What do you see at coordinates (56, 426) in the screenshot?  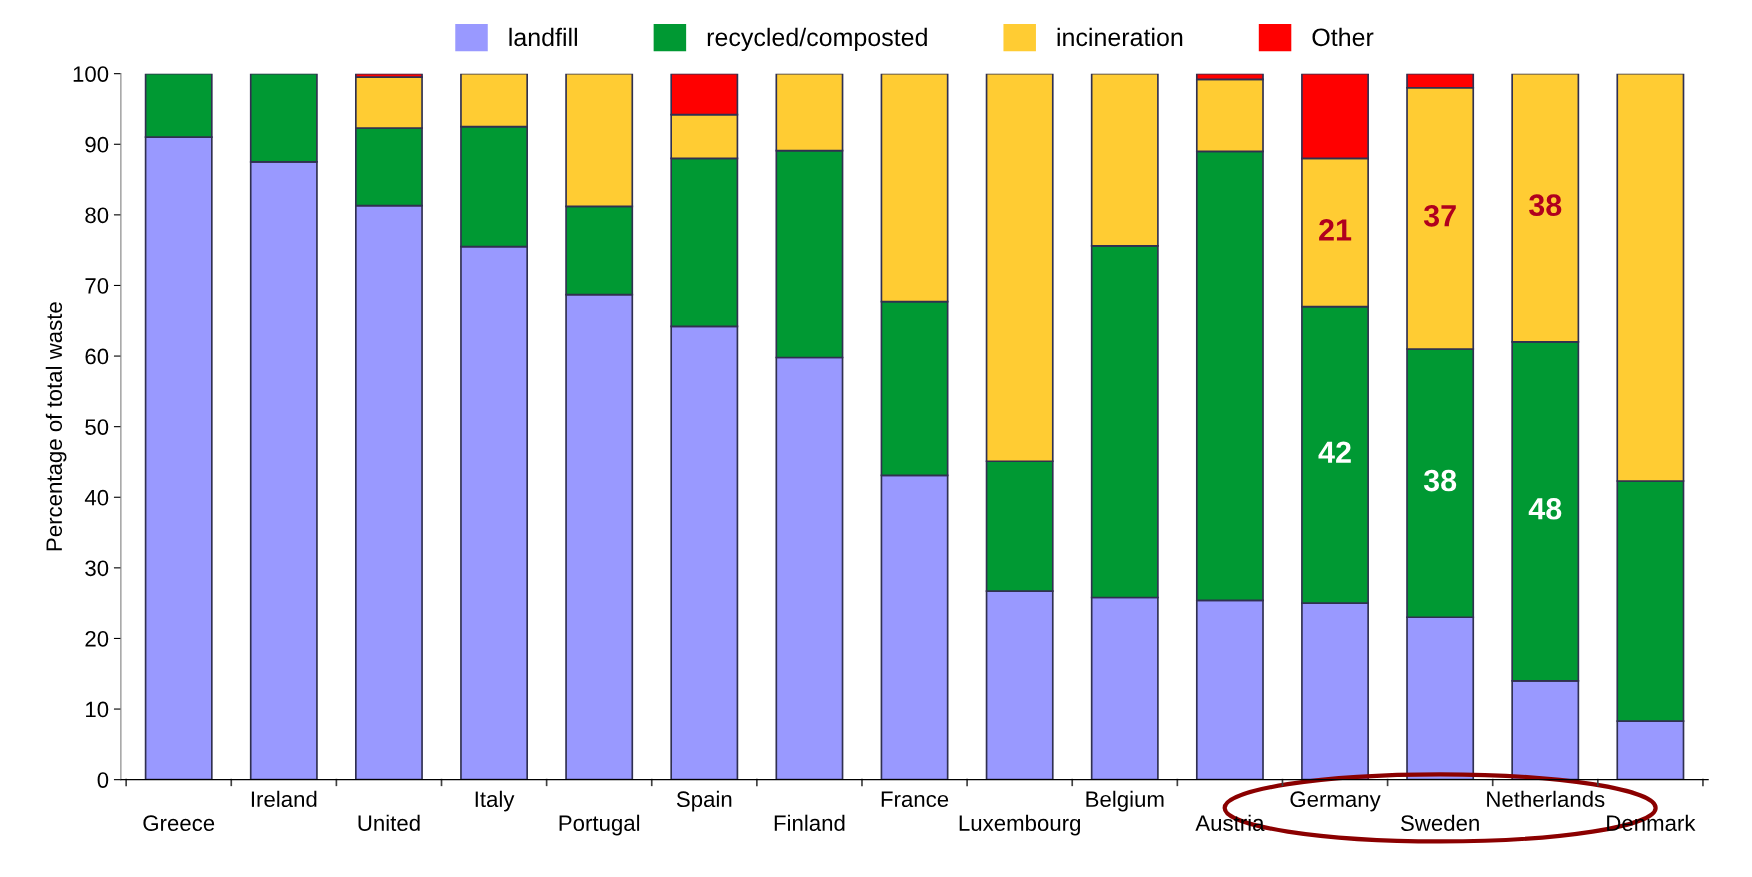 I see `y-axis-title: Percentage of total waste` at bounding box center [56, 426].